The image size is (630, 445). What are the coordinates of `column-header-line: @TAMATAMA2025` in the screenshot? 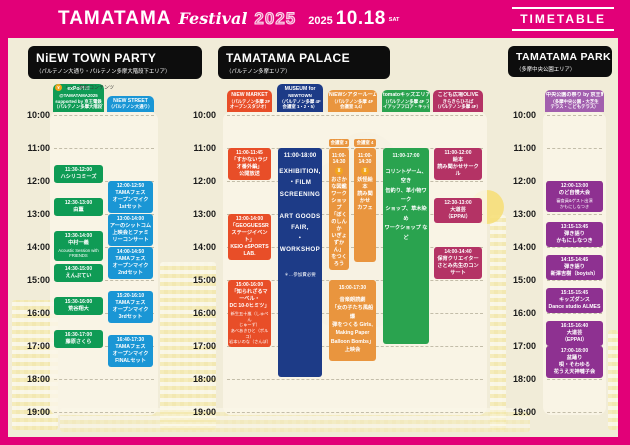 It's located at (78, 95).